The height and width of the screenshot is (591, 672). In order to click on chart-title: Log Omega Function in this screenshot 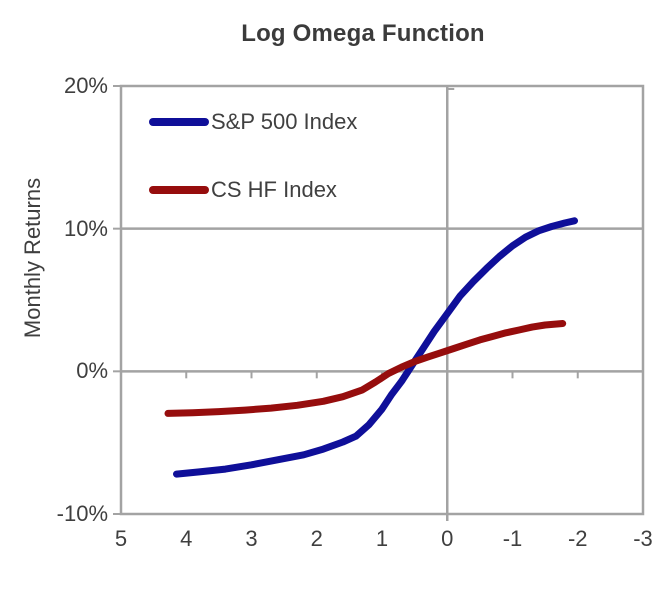, I will do `click(363, 33)`.